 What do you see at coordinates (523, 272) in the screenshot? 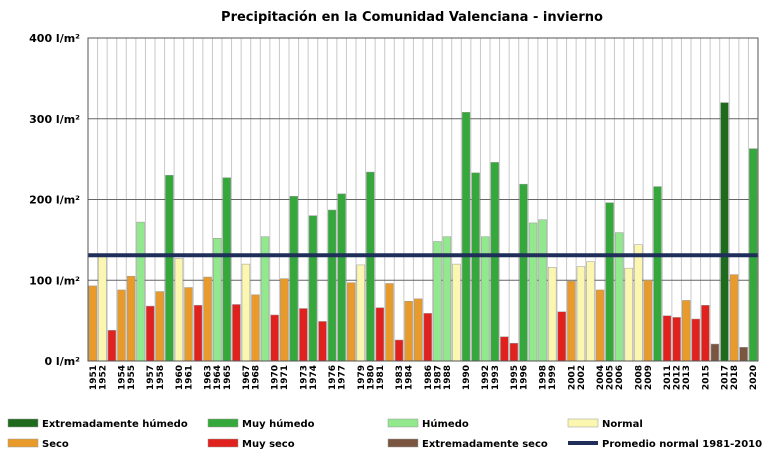
I see `bar-1996` at bounding box center [523, 272].